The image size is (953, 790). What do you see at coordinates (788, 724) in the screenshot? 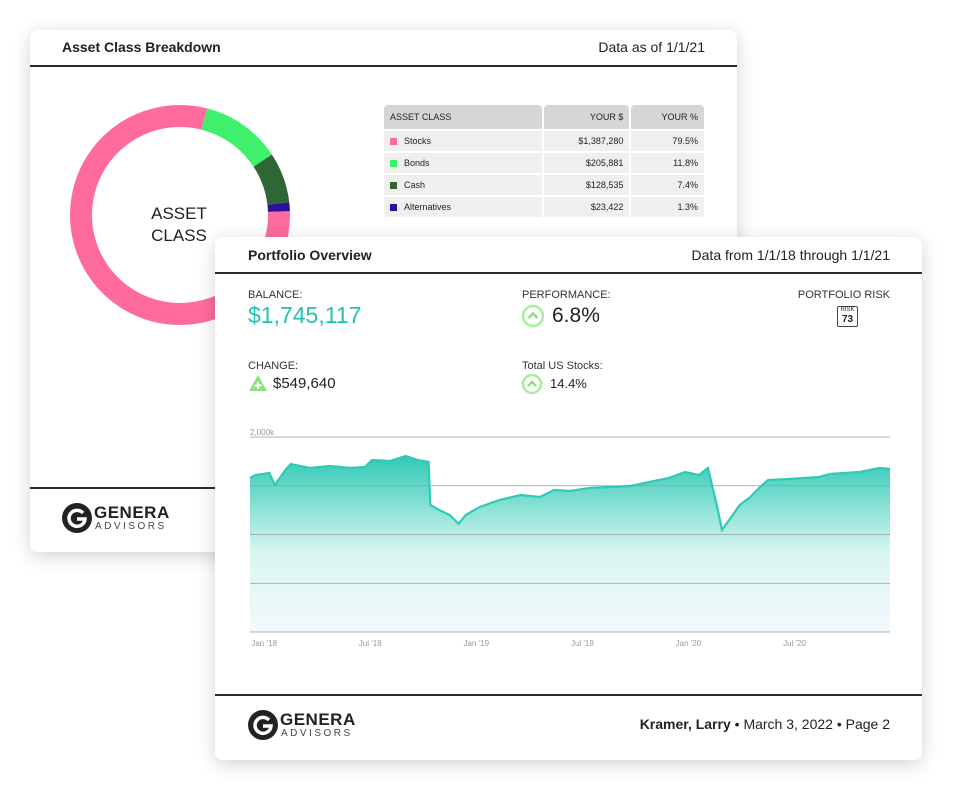
I see `report-date: March 3, 2022` at bounding box center [788, 724].